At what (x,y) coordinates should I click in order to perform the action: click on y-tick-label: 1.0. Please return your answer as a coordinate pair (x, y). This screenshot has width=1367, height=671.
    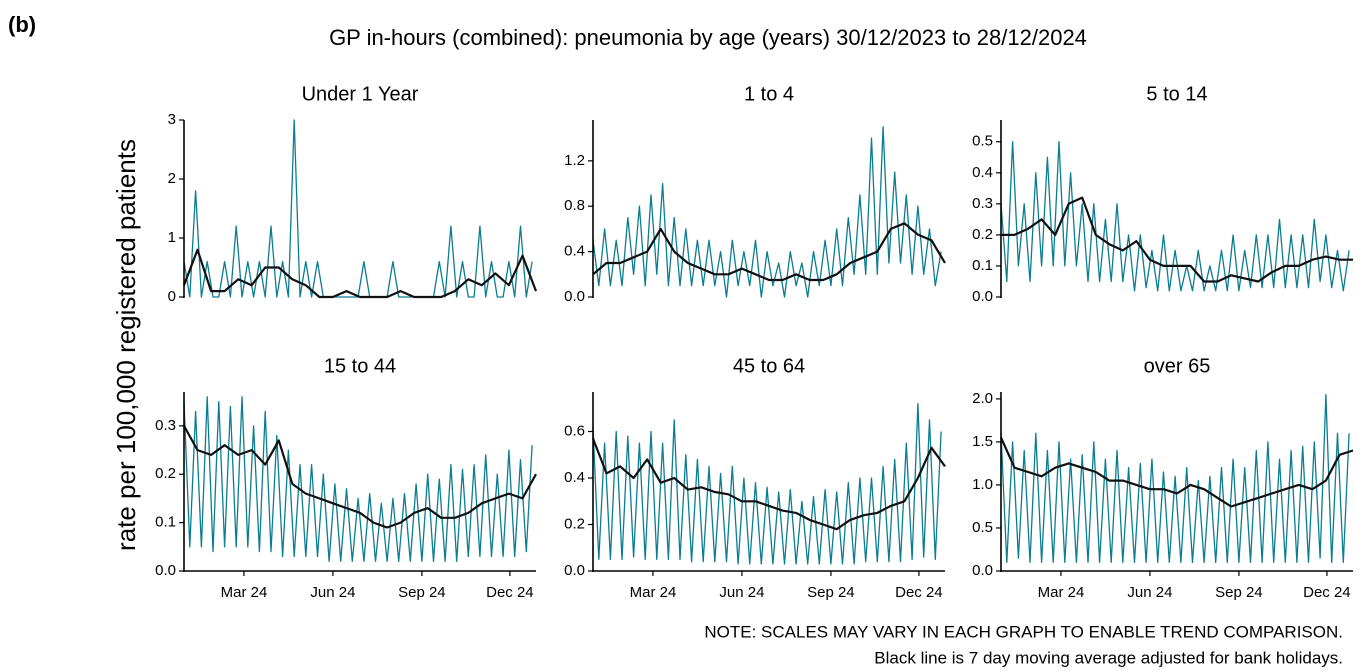
    Looking at the image, I should click on (982, 484).